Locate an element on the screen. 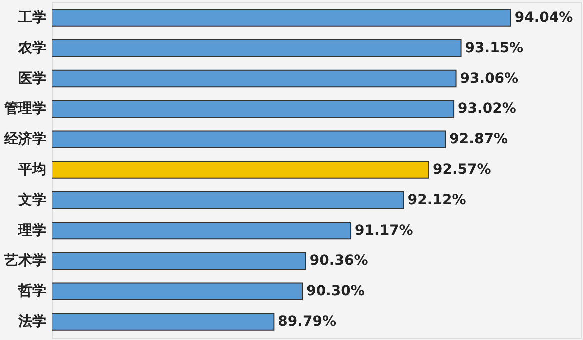  y-tick-label: 经济学 is located at coordinates (25, 139).